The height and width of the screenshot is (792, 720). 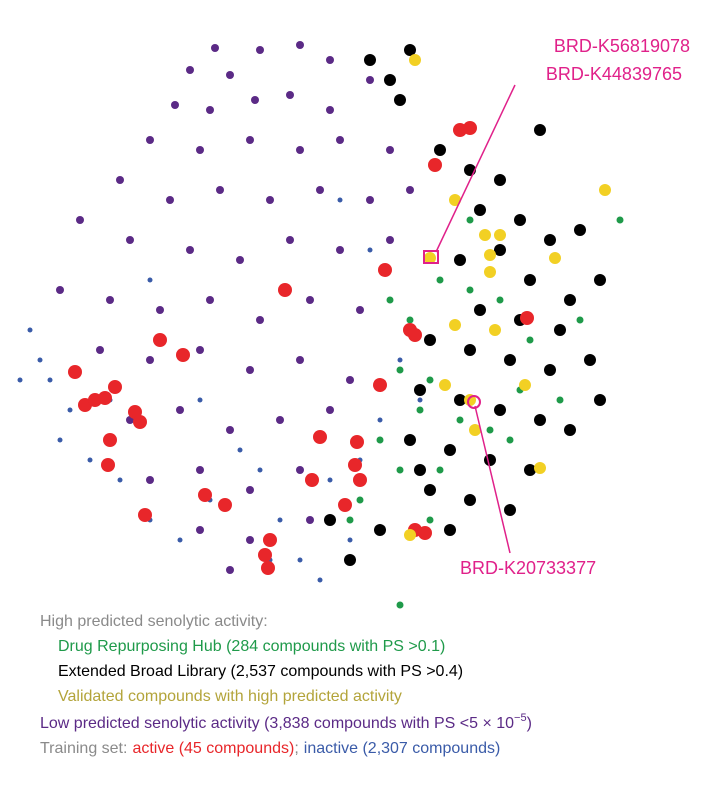 What do you see at coordinates (83, 748) in the screenshot?
I see `legend-label: Training set:` at bounding box center [83, 748].